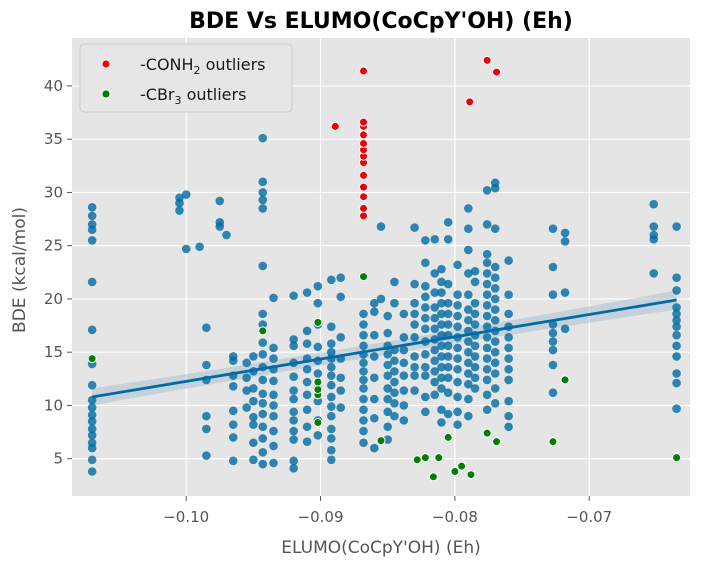 The height and width of the screenshot is (565, 701). What do you see at coordinates (321, 517) in the screenshot?
I see `x-tick-label: −0.09` at bounding box center [321, 517].